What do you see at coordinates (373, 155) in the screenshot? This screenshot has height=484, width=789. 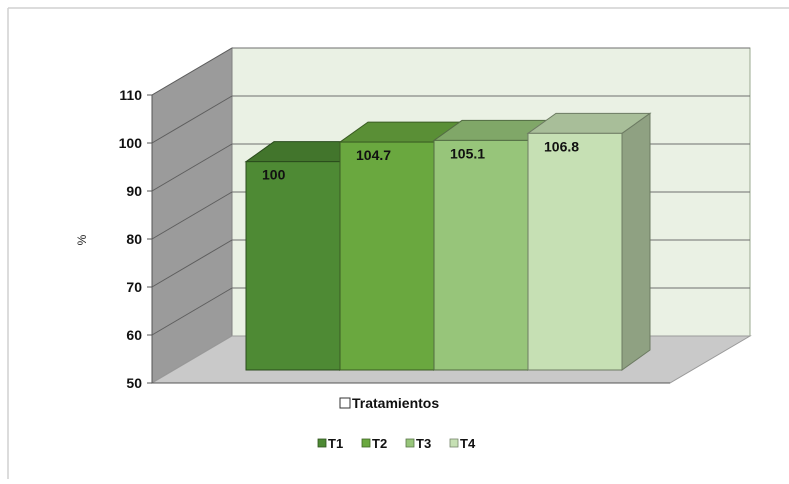 I see `data-label-T2: 104.7` at bounding box center [373, 155].